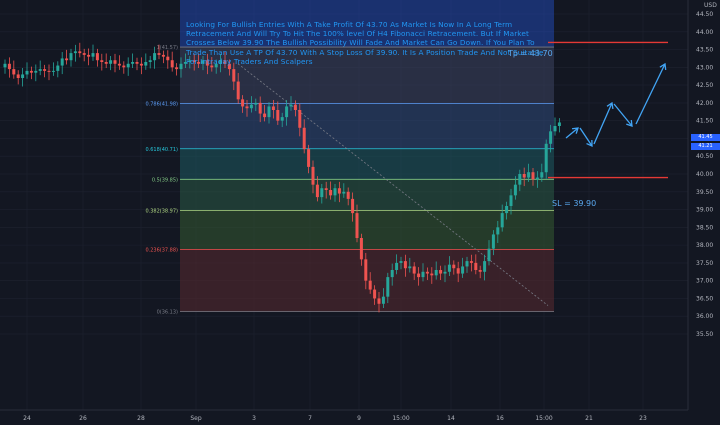 The height and width of the screenshot is (425, 720). What do you see at coordinates (167, 313) in the screenshot?
I see `fib-level-label: 0(36.13)` at bounding box center [167, 313].